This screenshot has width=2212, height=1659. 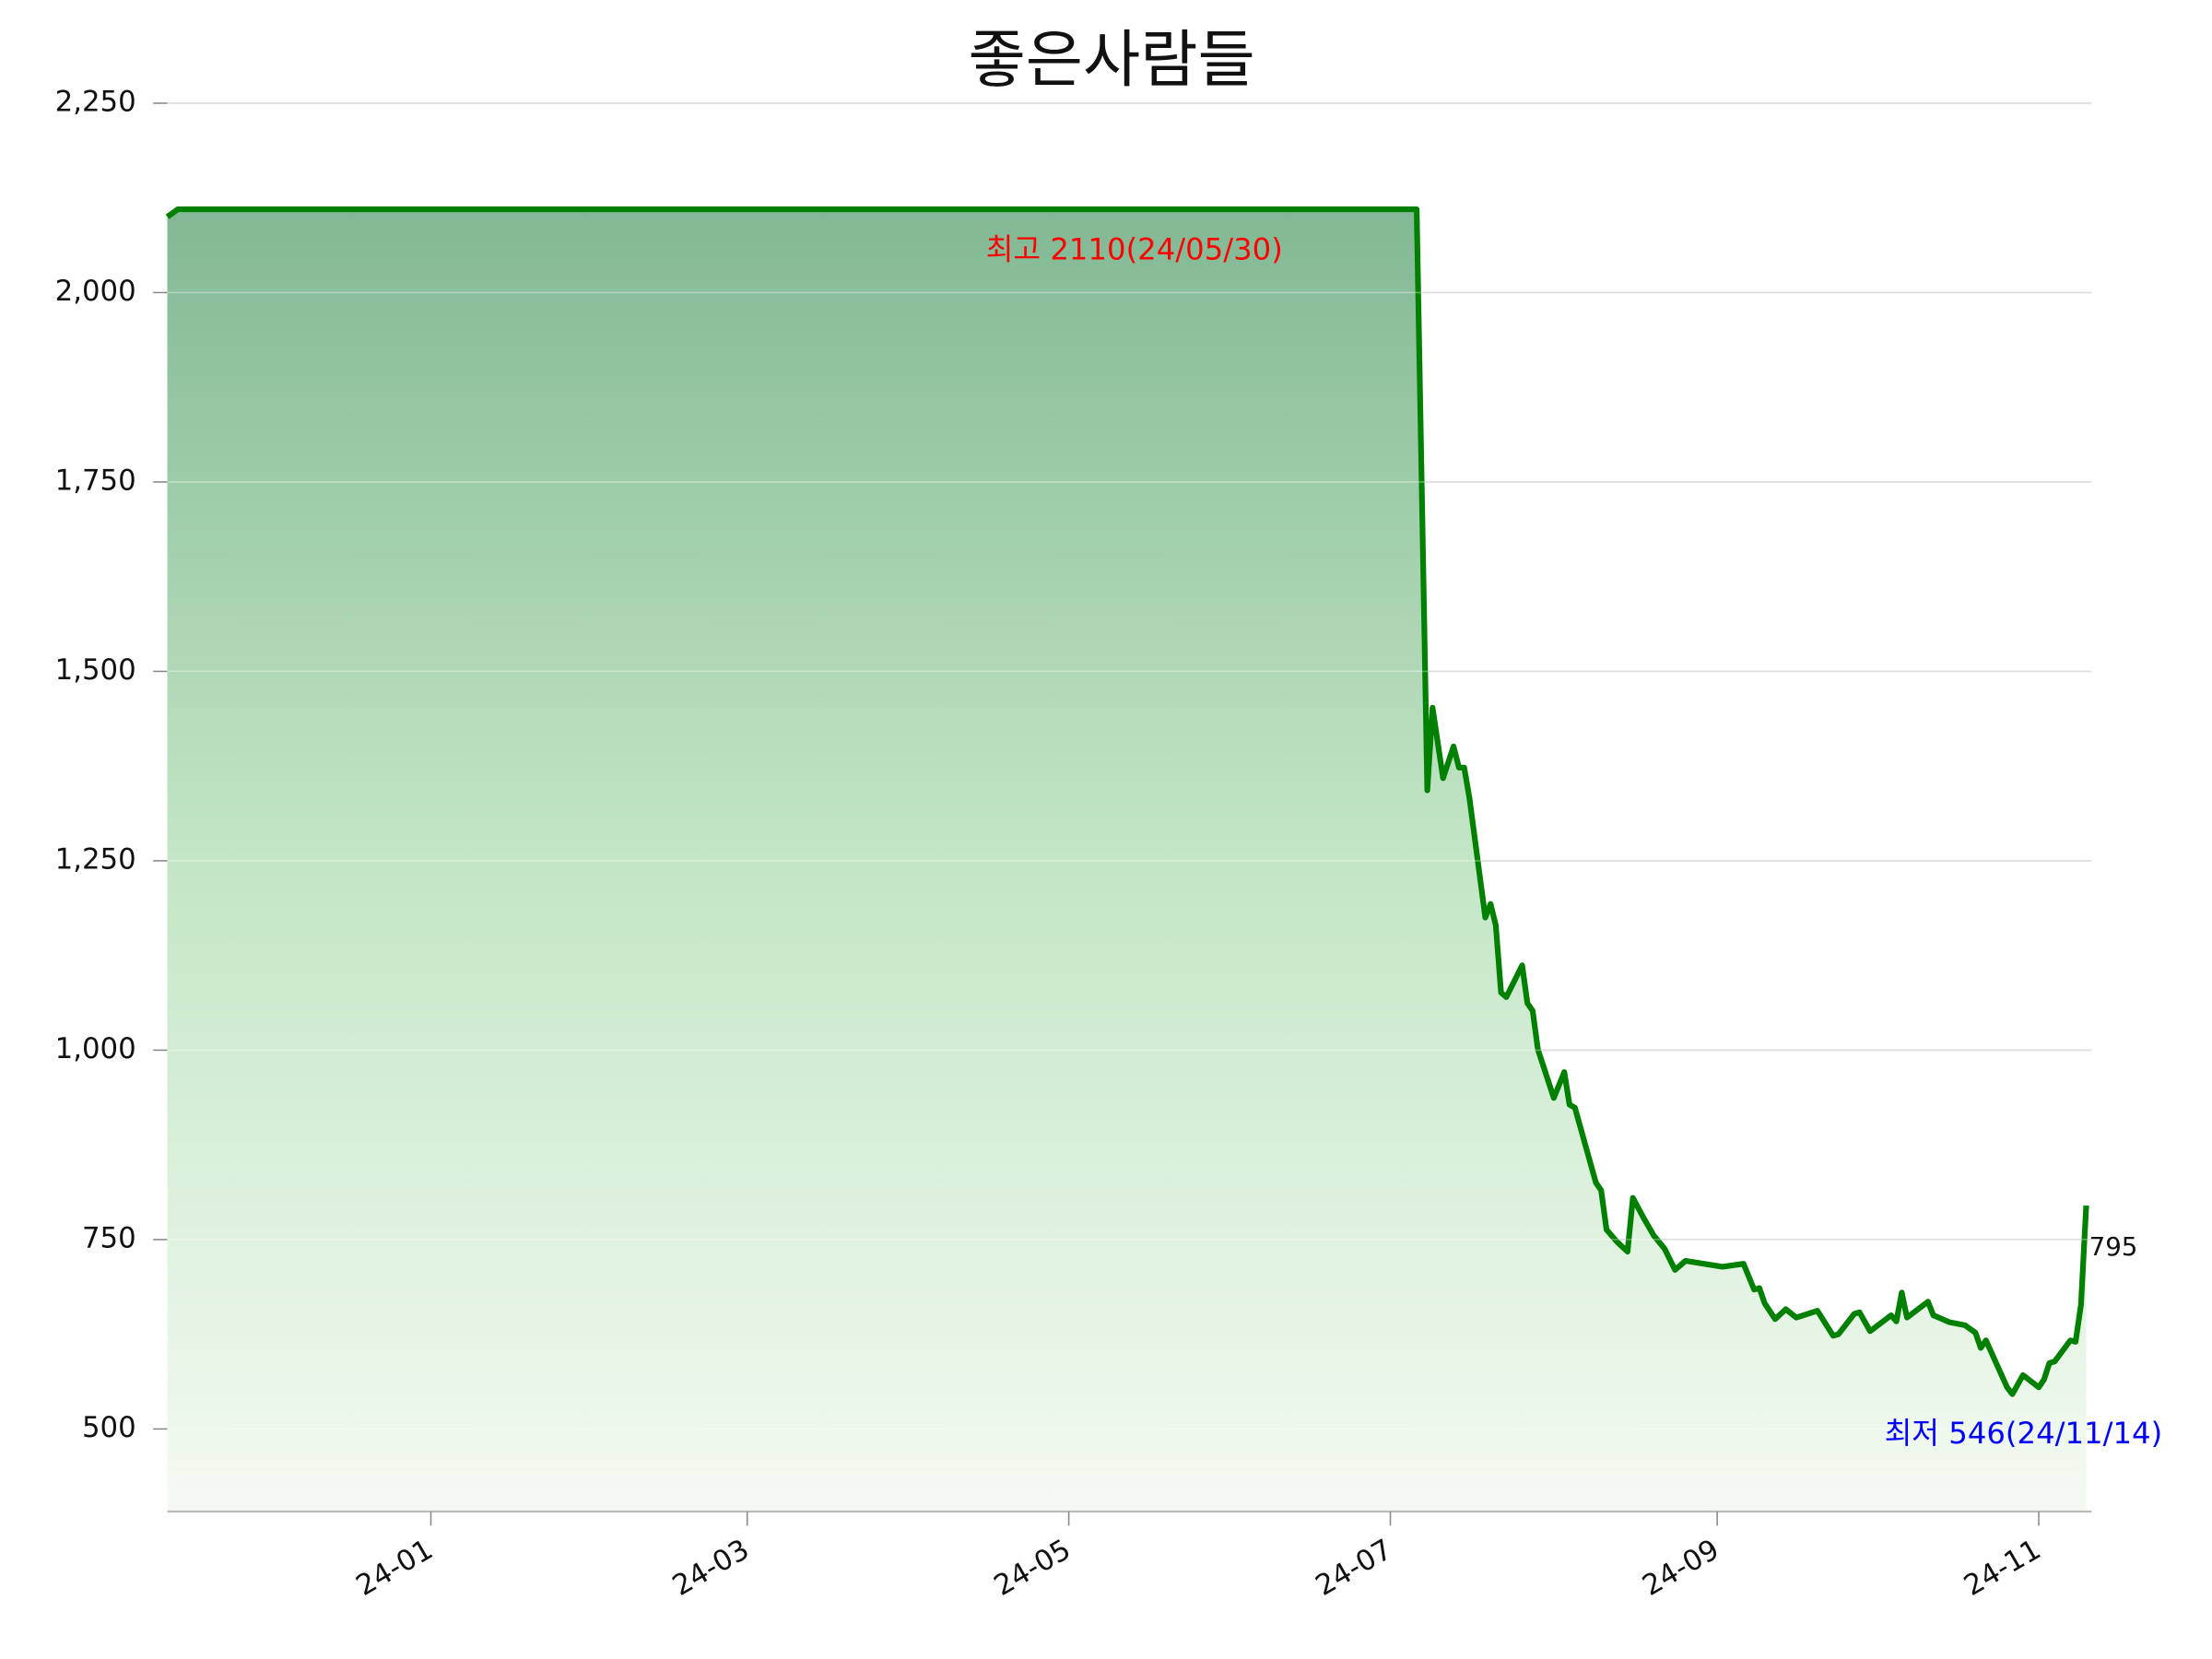 I want to click on y-tick-label: 1,250, so click(x=95, y=859).